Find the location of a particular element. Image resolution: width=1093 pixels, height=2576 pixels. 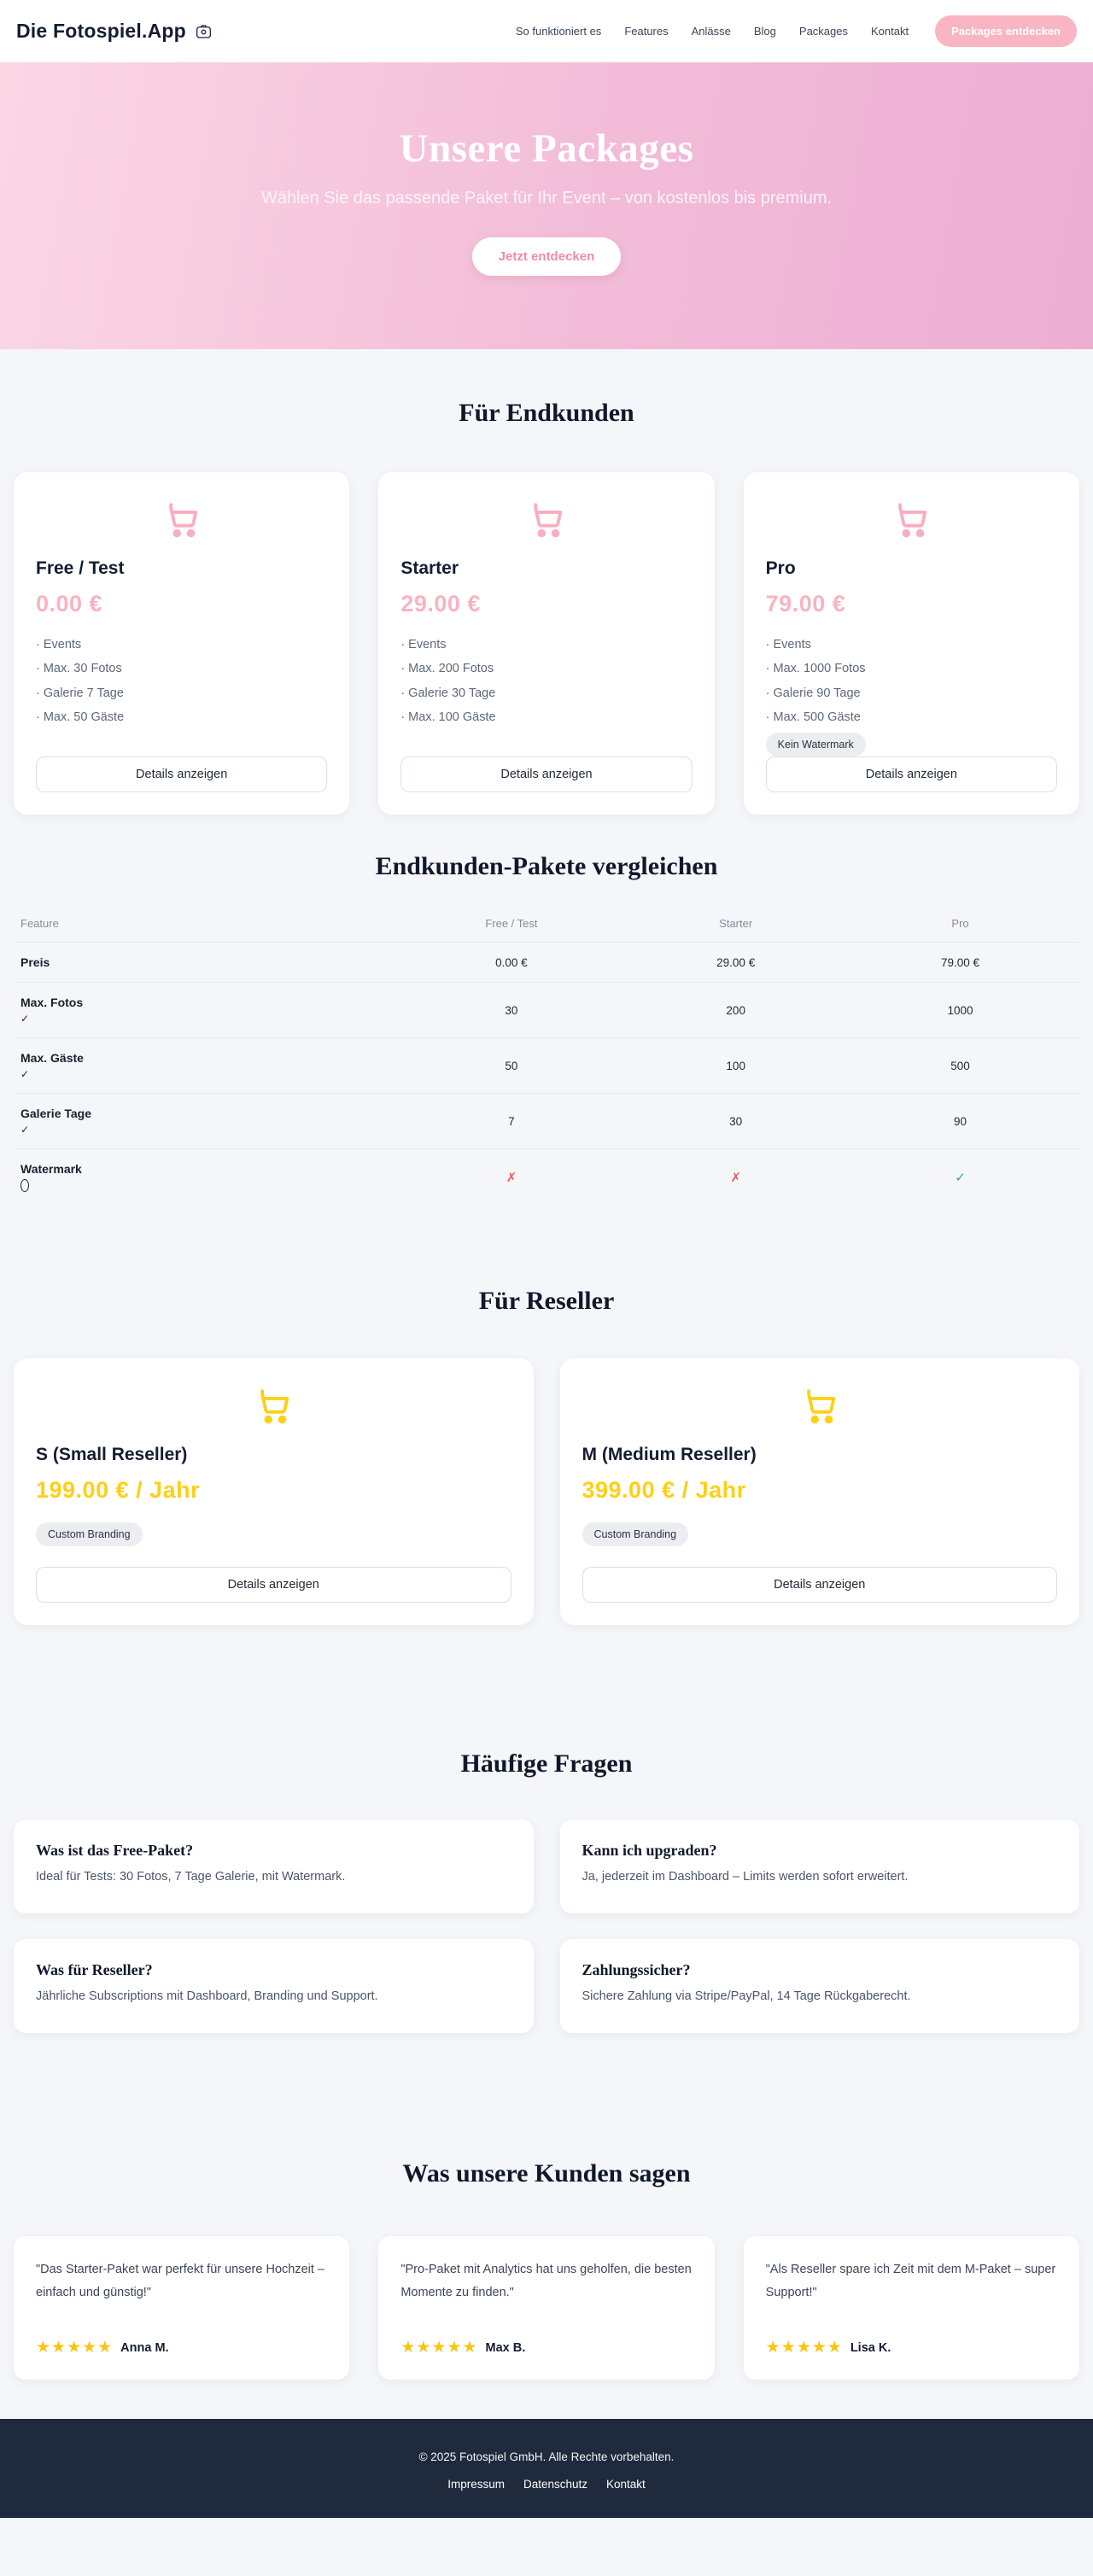

column-header-pro: Pro is located at coordinates (960, 924).